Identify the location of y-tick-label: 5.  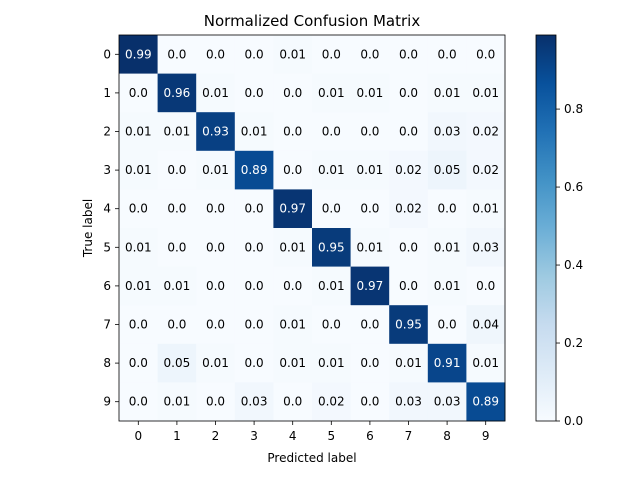
(107, 247).